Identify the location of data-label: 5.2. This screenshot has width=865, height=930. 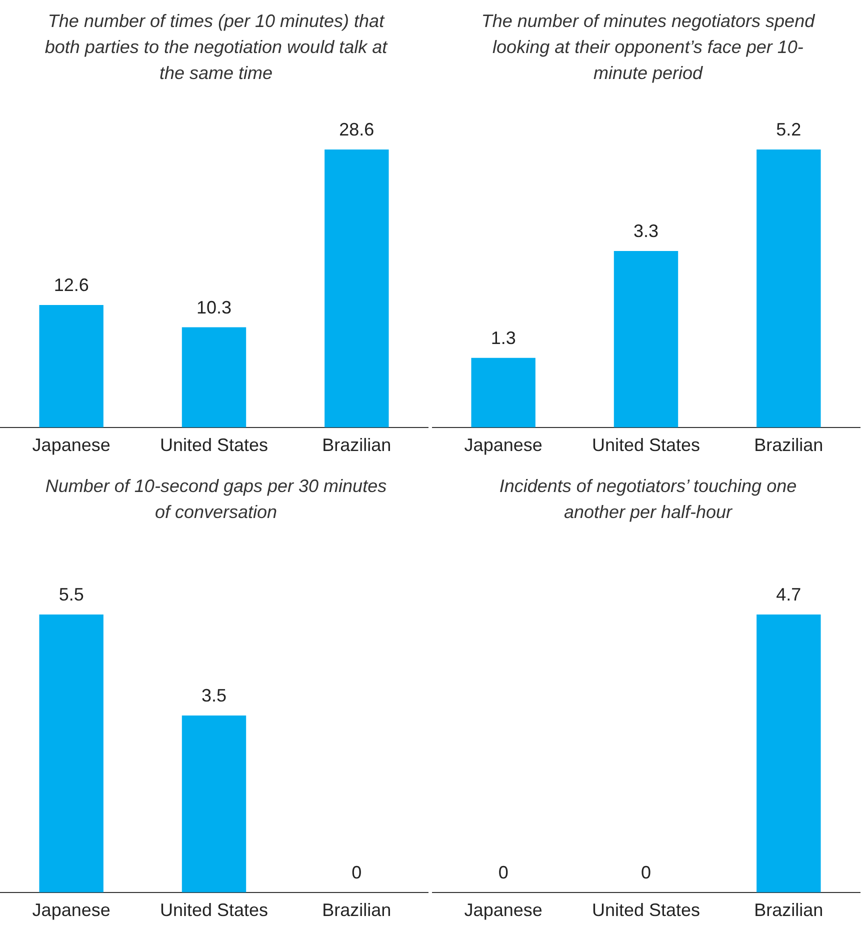
(789, 129).